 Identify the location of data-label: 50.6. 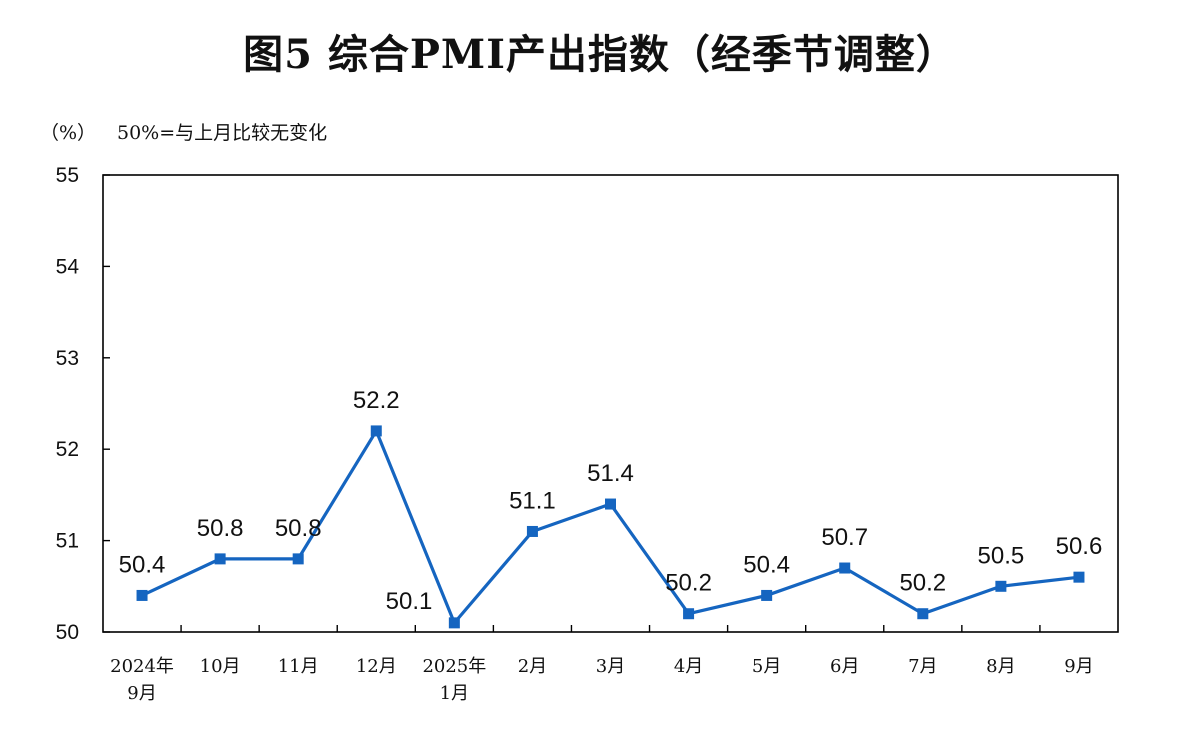
(1079, 546).